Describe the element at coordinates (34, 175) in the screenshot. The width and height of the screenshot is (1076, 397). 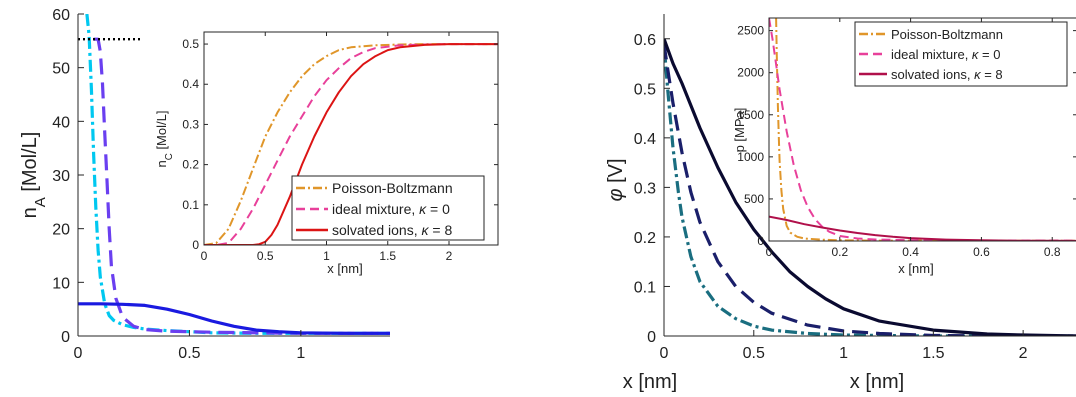
I see `y-axis-label: nA [Mol/L]` at that location.